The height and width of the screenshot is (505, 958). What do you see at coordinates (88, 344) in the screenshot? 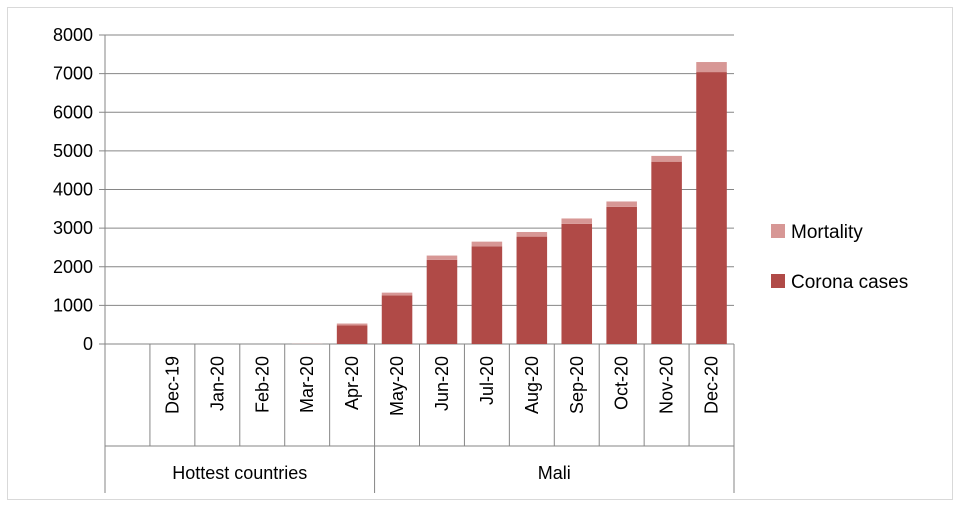
I see `y-tick-label: 0` at bounding box center [88, 344].